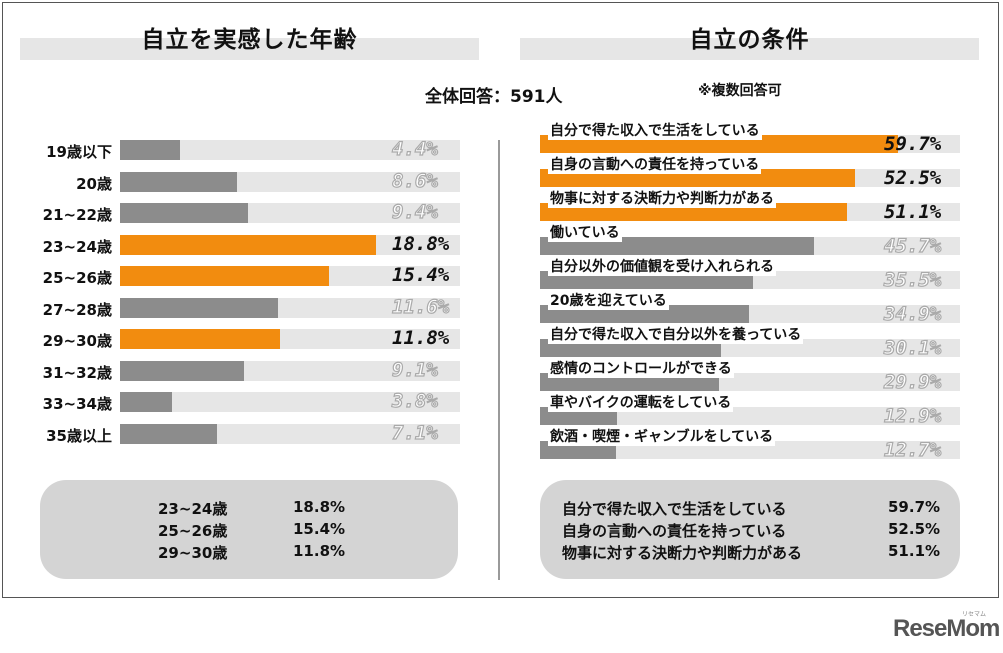 Image resolution: width=1003 pixels, height=653 pixels. Describe the element at coordinates (749, 40) in the screenshot. I see `right-panel-title: 自立の条件` at that location.